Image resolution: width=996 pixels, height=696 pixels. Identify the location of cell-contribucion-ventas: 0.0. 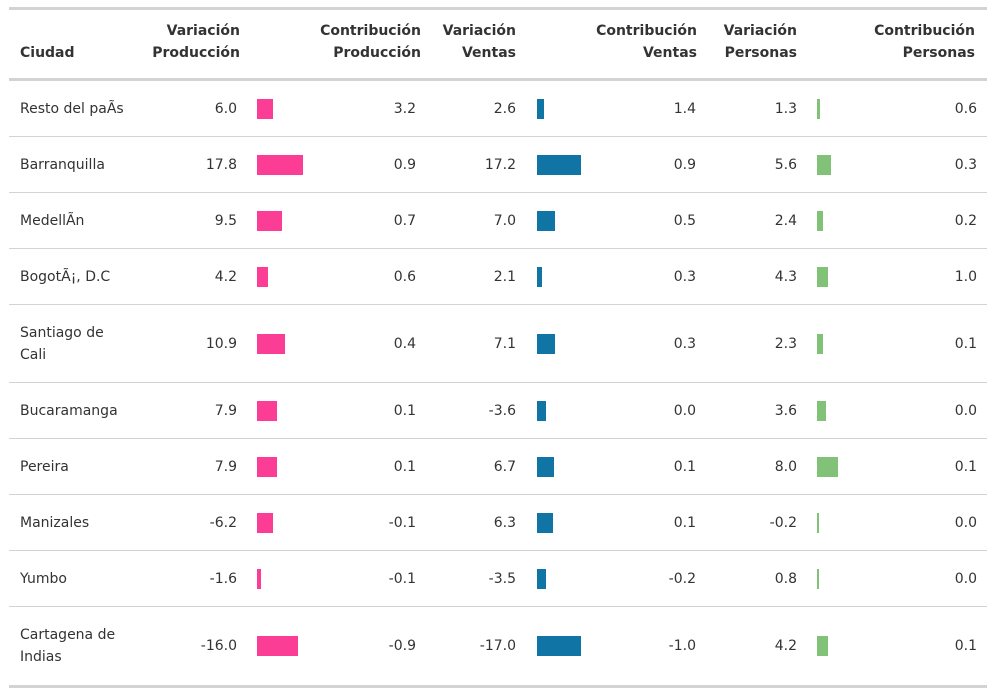
(684, 410).